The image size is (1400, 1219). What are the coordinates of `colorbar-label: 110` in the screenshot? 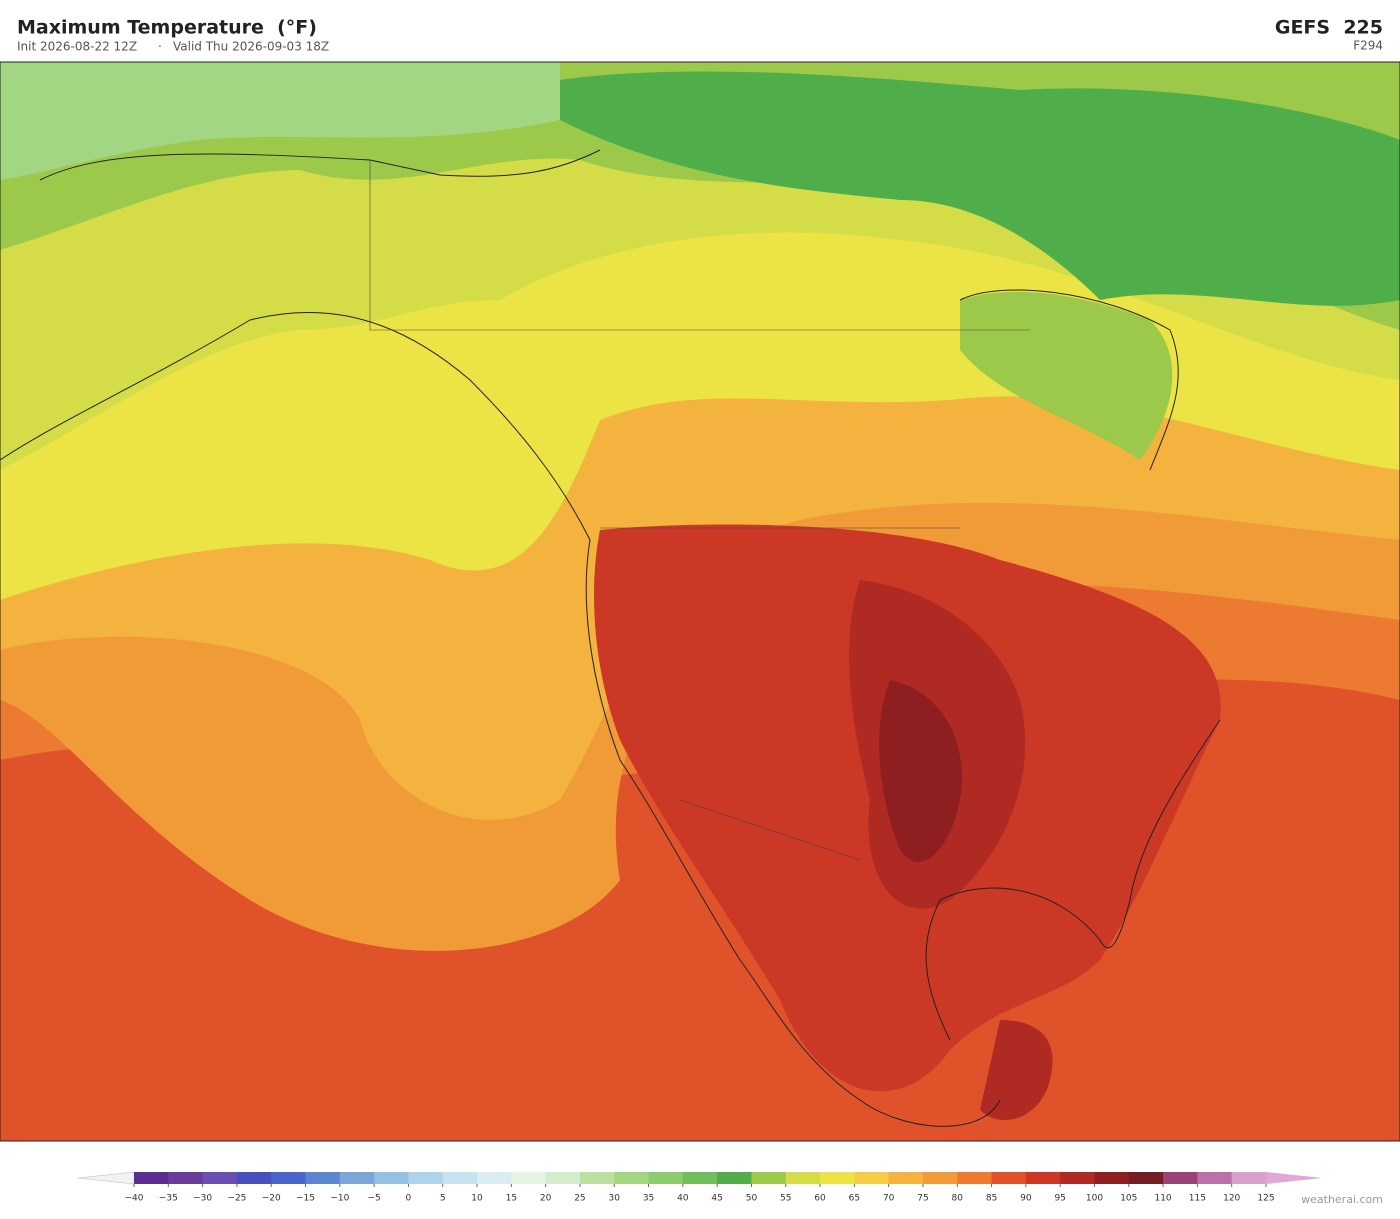 It's located at (1162, 1199).